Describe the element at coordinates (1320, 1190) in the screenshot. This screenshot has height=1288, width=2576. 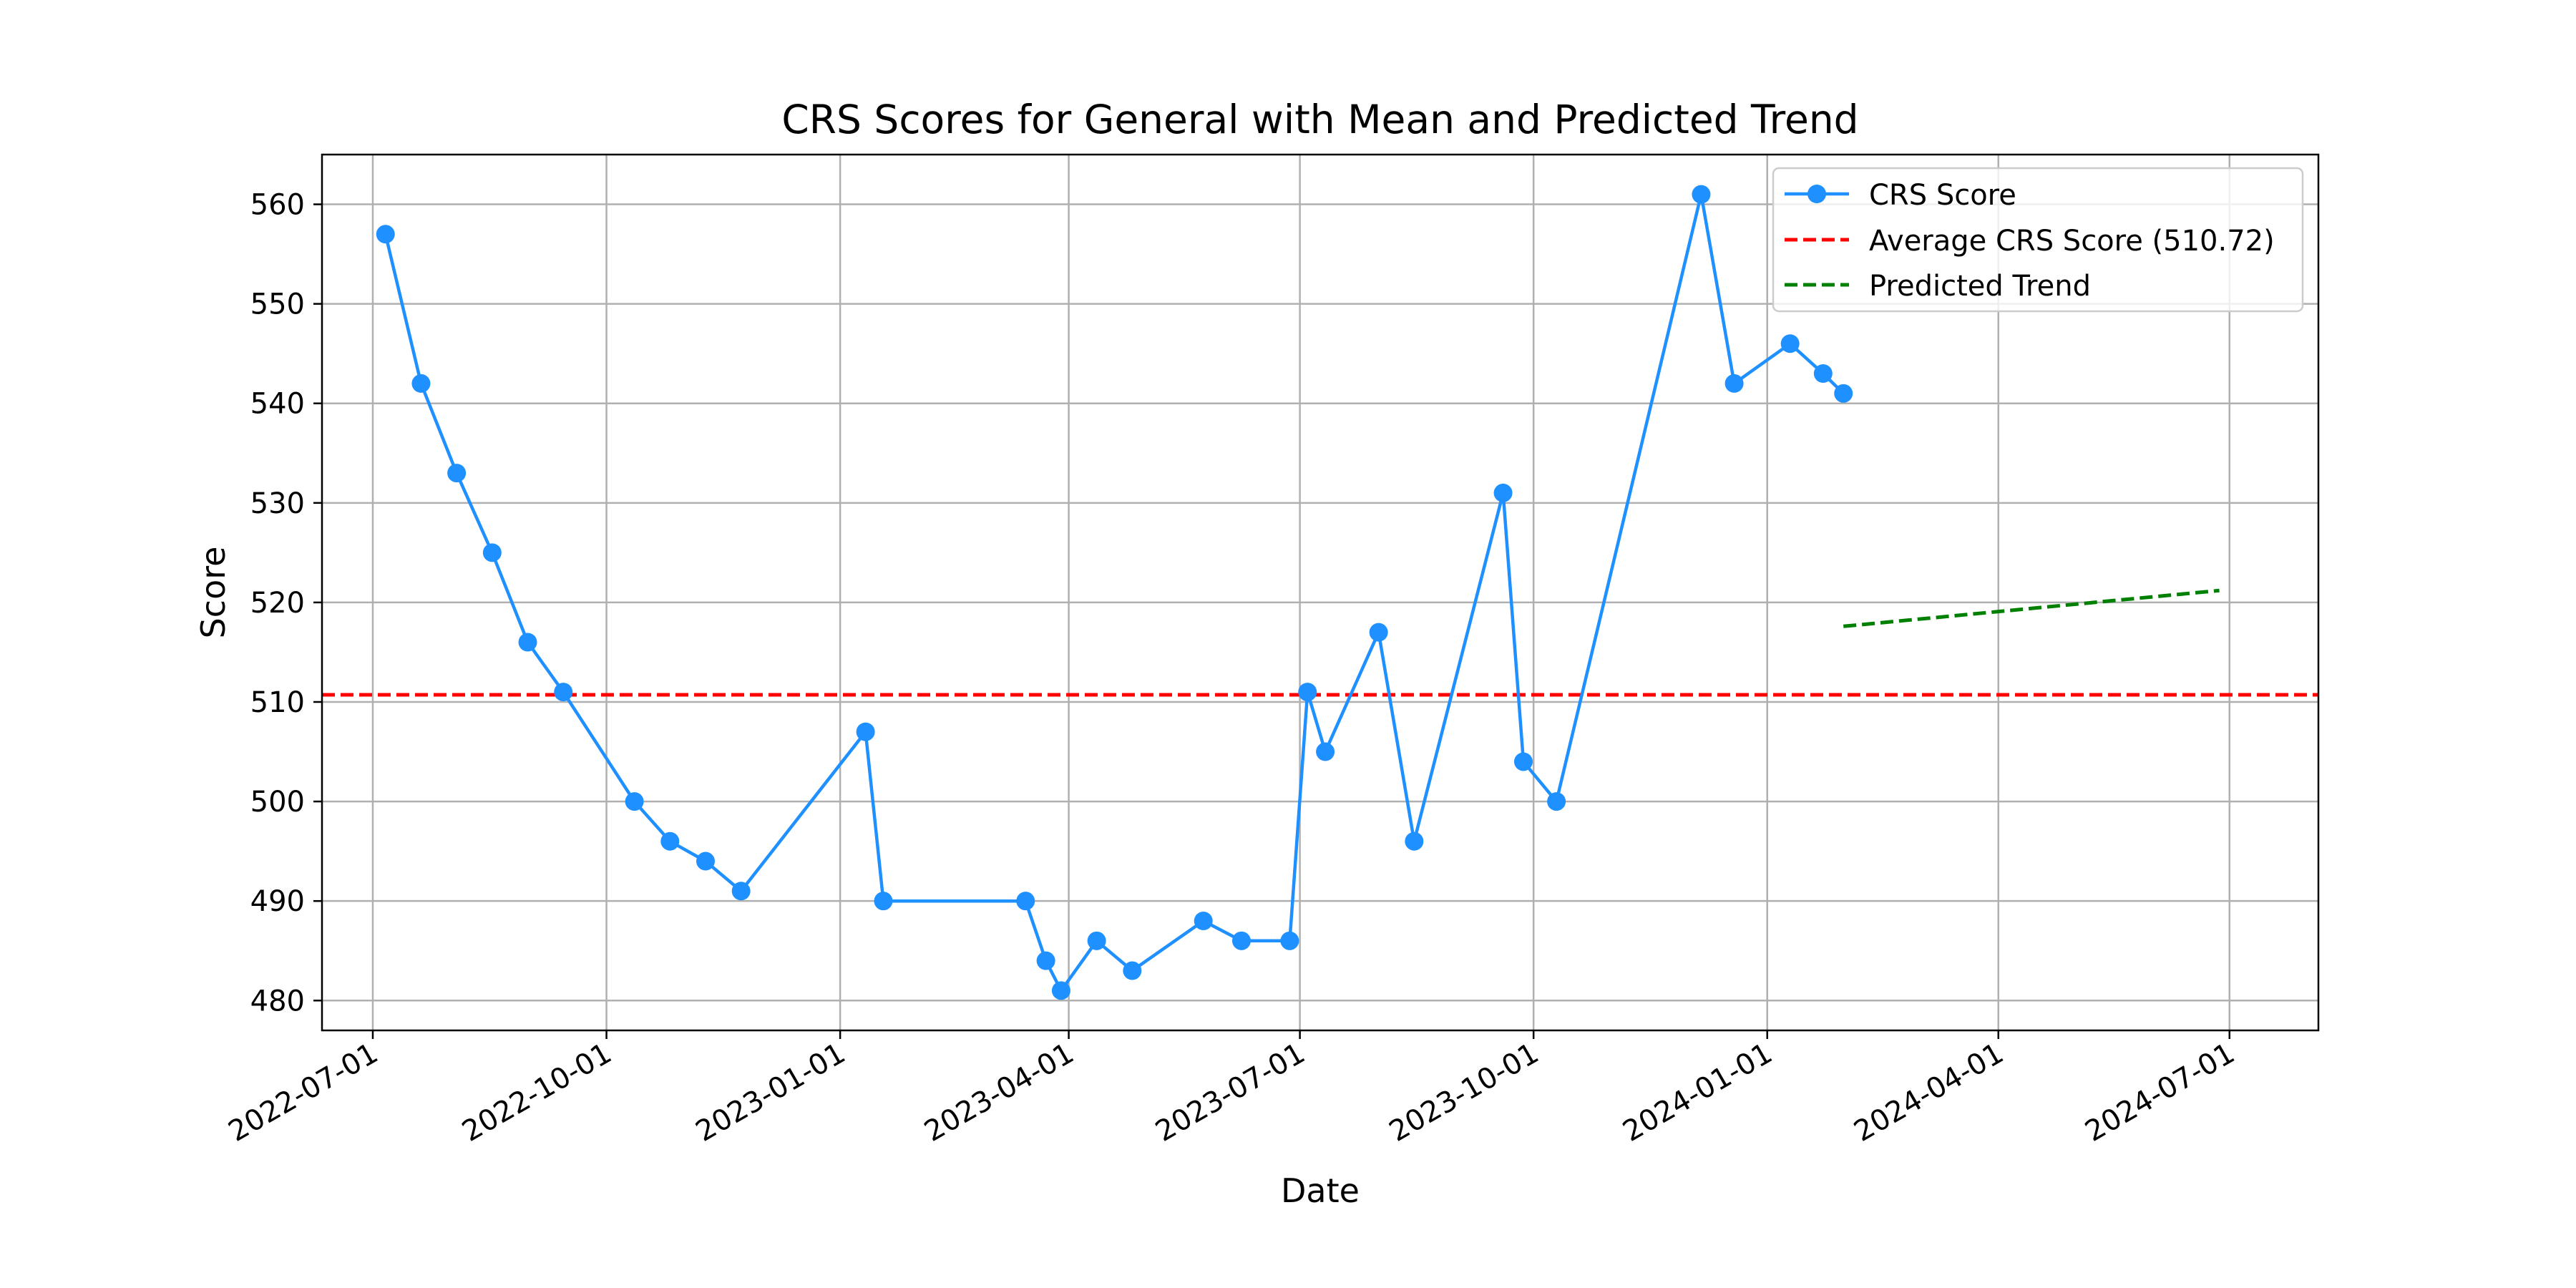
I see `x-axis-label: Date` at that location.